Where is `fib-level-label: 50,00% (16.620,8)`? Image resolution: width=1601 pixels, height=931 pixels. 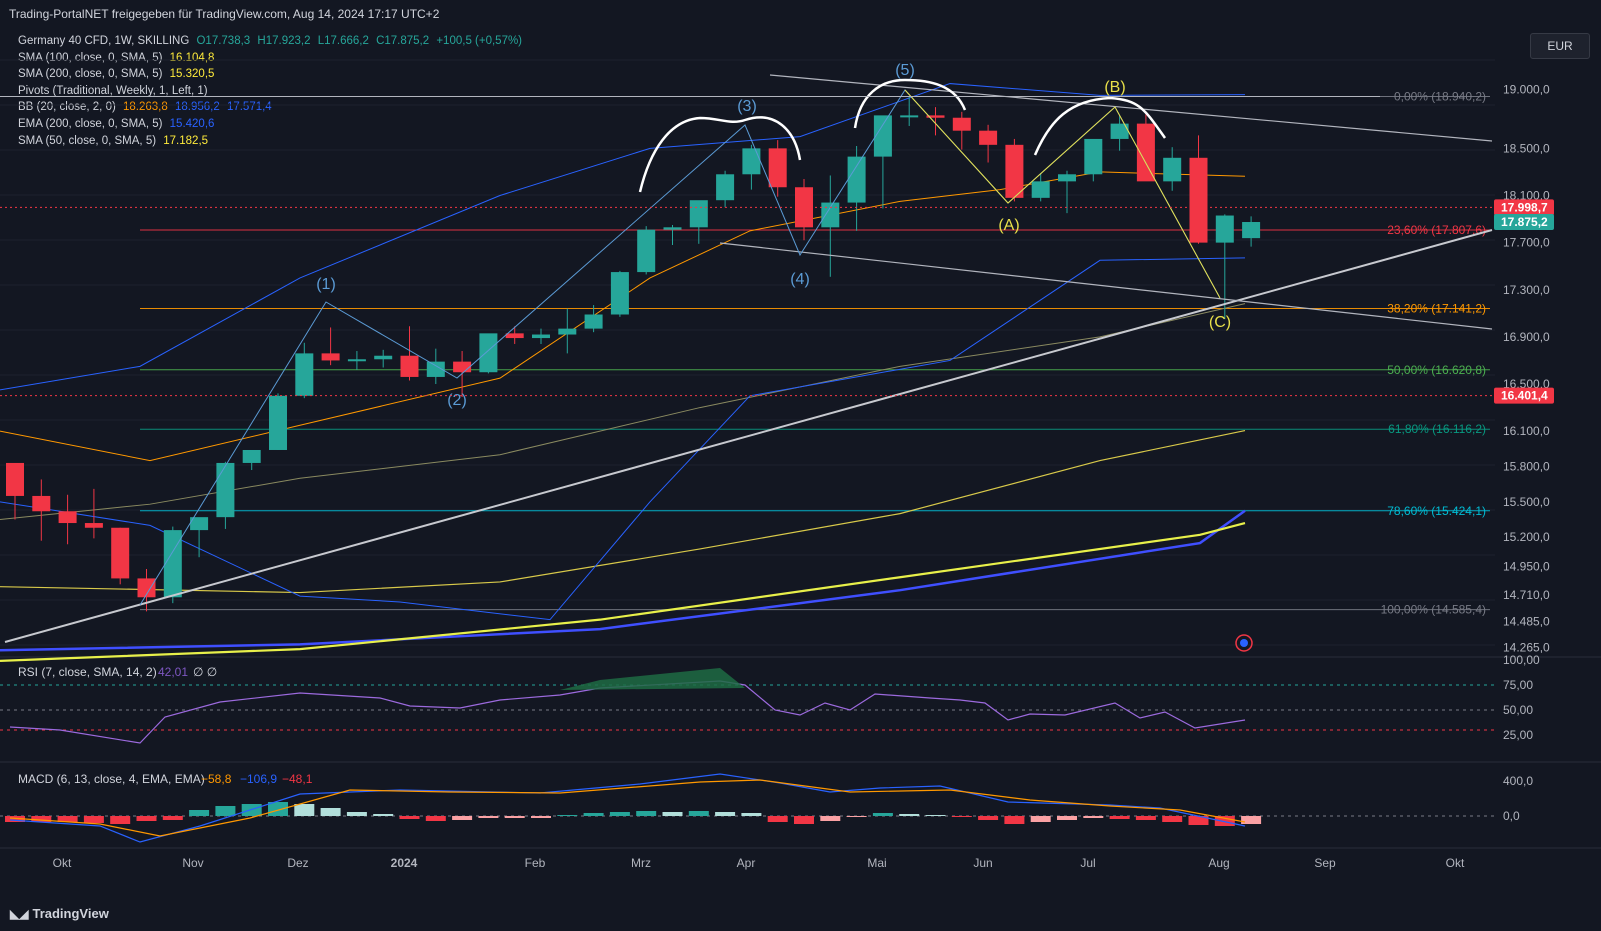
fib-level-label: 50,00% (16.620,8) is located at coordinates (1436, 370).